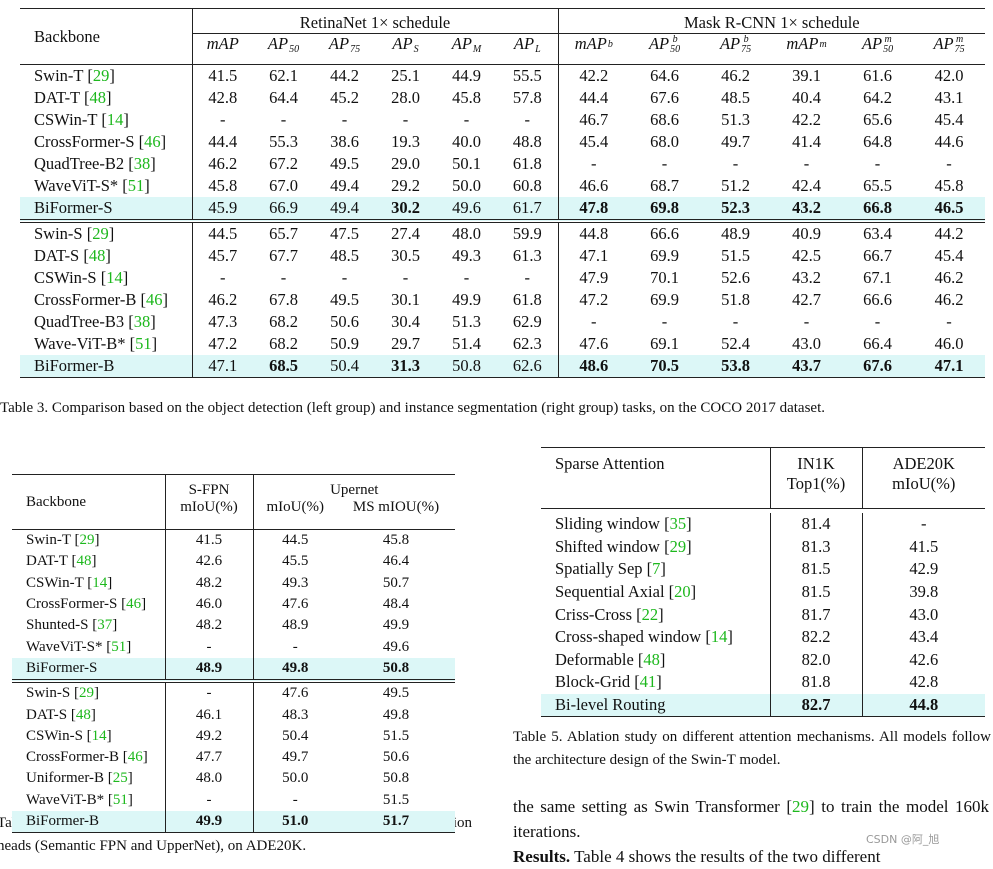 This screenshot has width=993, height=869. Describe the element at coordinates (466, 366) in the screenshot. I see `cell: 50.8` at that location.